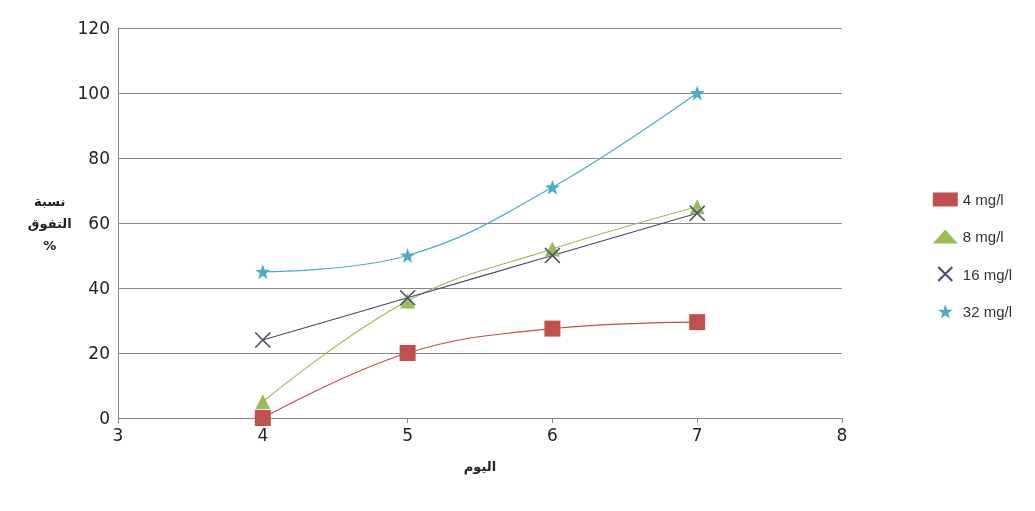 This screenshot has height=511, width=1035. I want to click on legend-label: 32 mg/l, so click(987, 311).